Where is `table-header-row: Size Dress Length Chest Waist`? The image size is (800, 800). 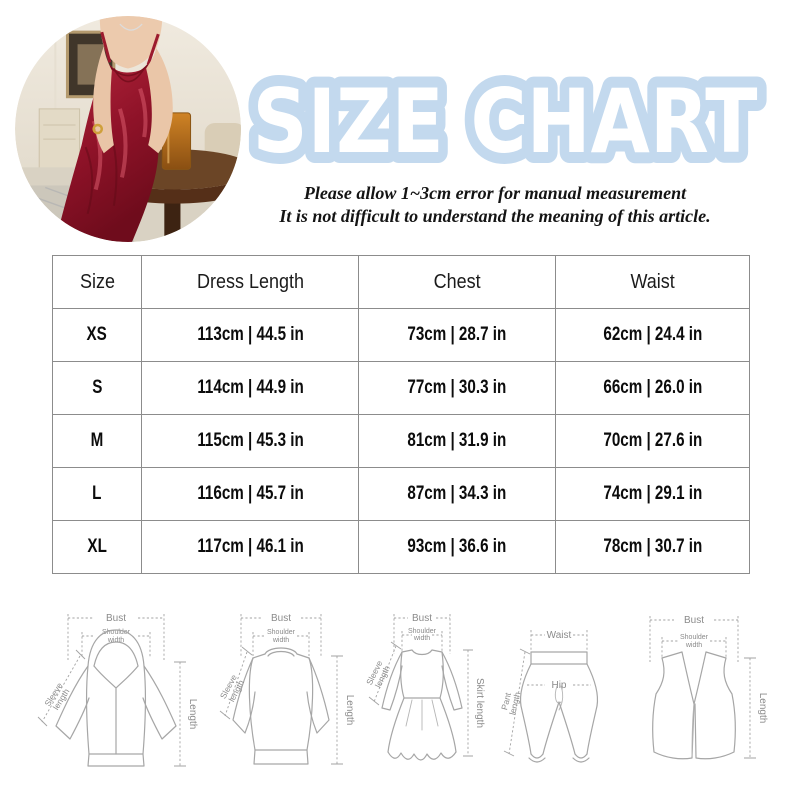 table-header-row: Size Dress Length Chest Waist is located at coordinates (400, 282).